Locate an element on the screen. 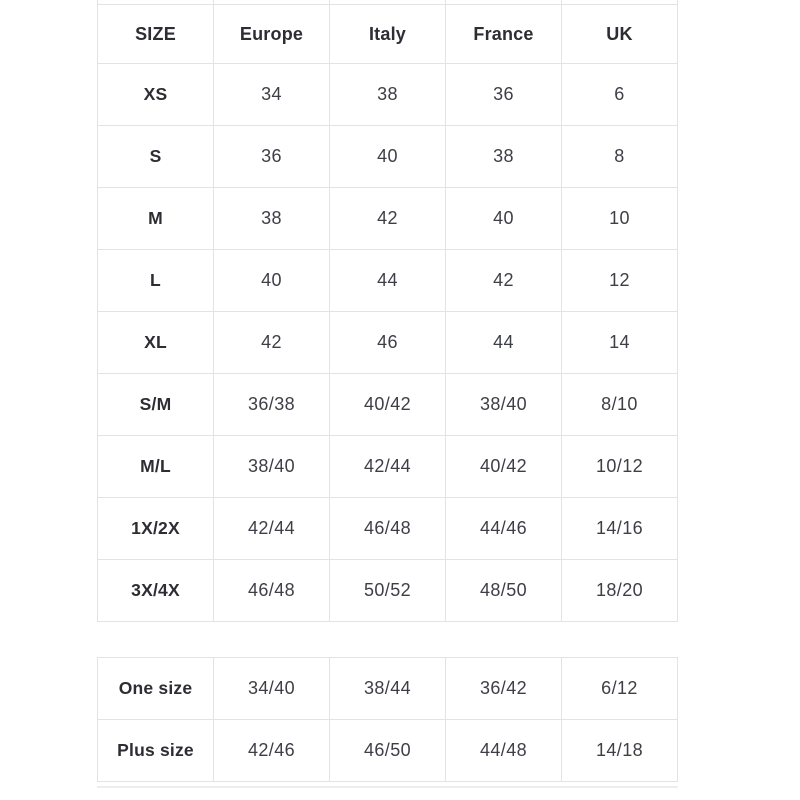 The image size is (800, 800). table-row-one-size: One size 34/40 38/44 36/42 6/12 is located at coordinates (387, 688).